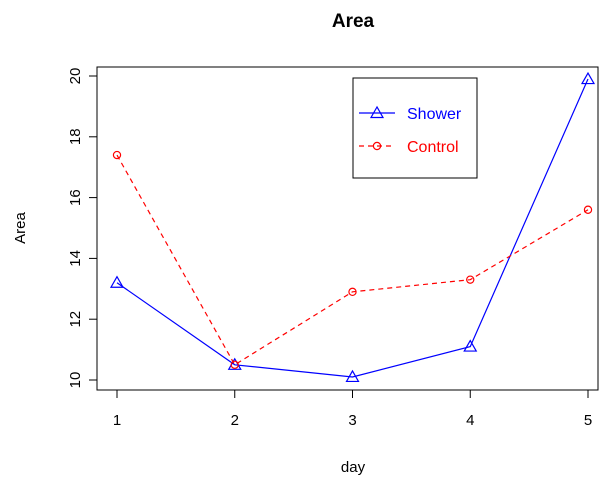 This screenshot has width=599, height=481. Describe the element at coordinates (377, 112) in the screenshot. I see `legend-shower-marker` at that location.